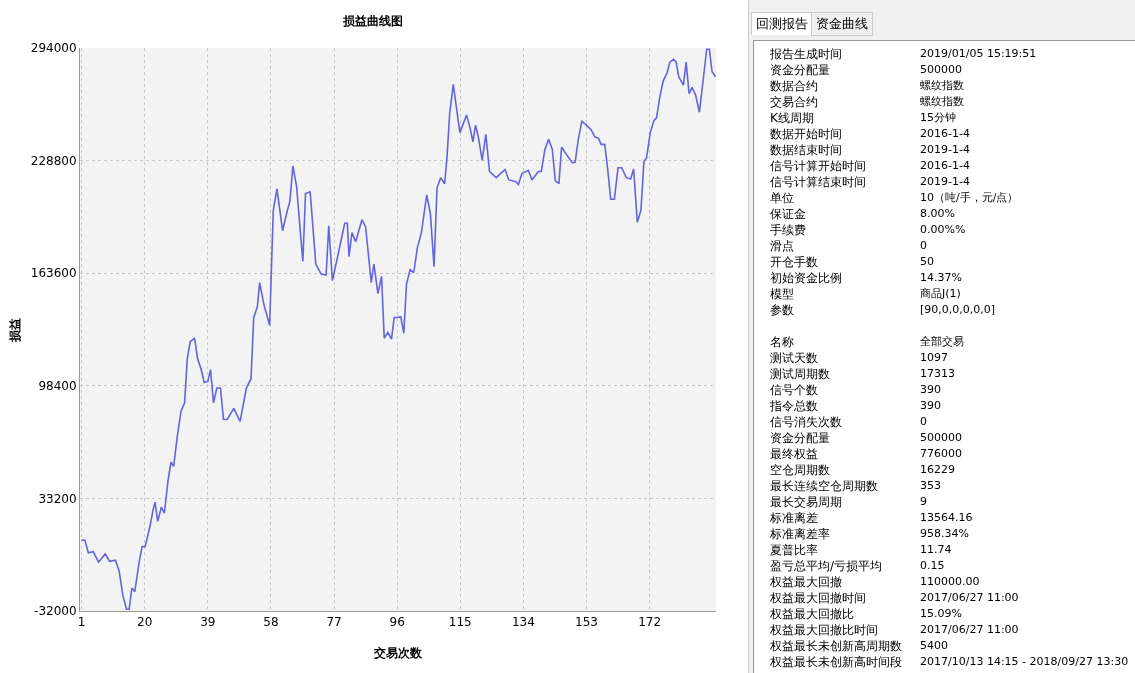 This screenshot has width=1135, height=673. What do you see at coordinates (923, 502) in the screenshot?
I see `text: 9` at bounding box center [923, 502].